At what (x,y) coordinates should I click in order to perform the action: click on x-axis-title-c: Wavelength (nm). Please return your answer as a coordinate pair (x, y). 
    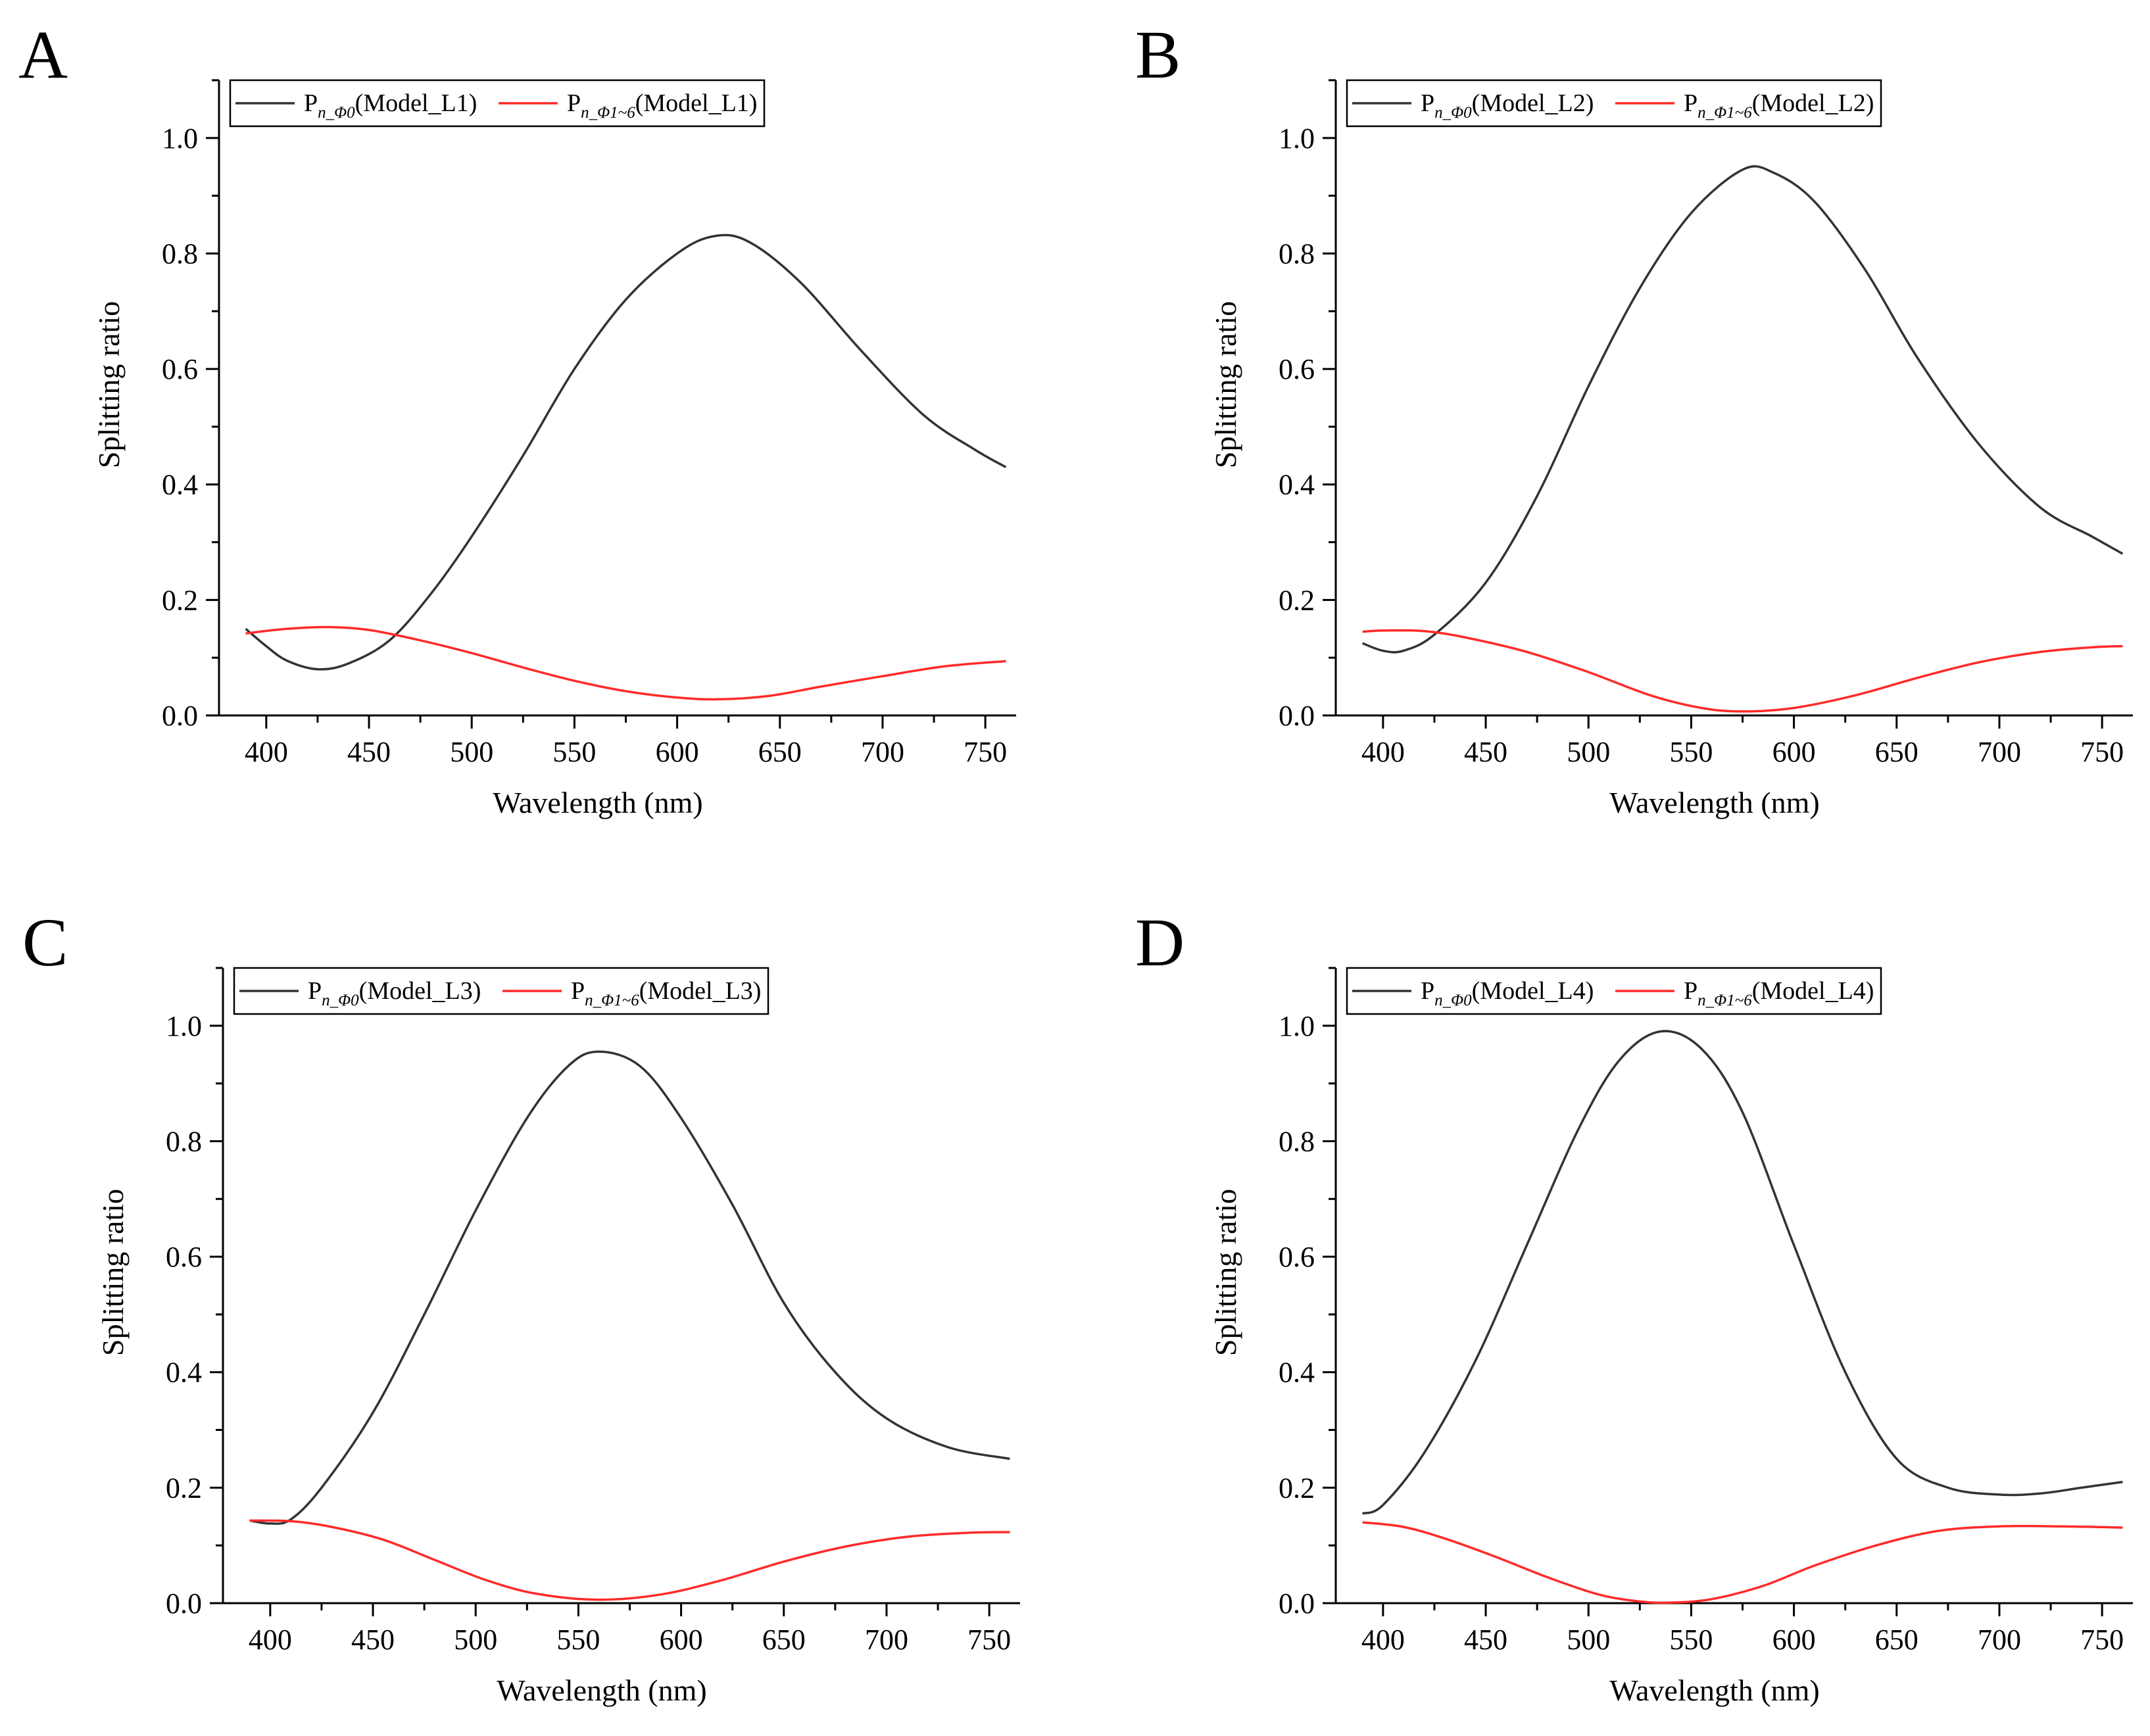
    Looking at the image, I should click on (601, 1691).